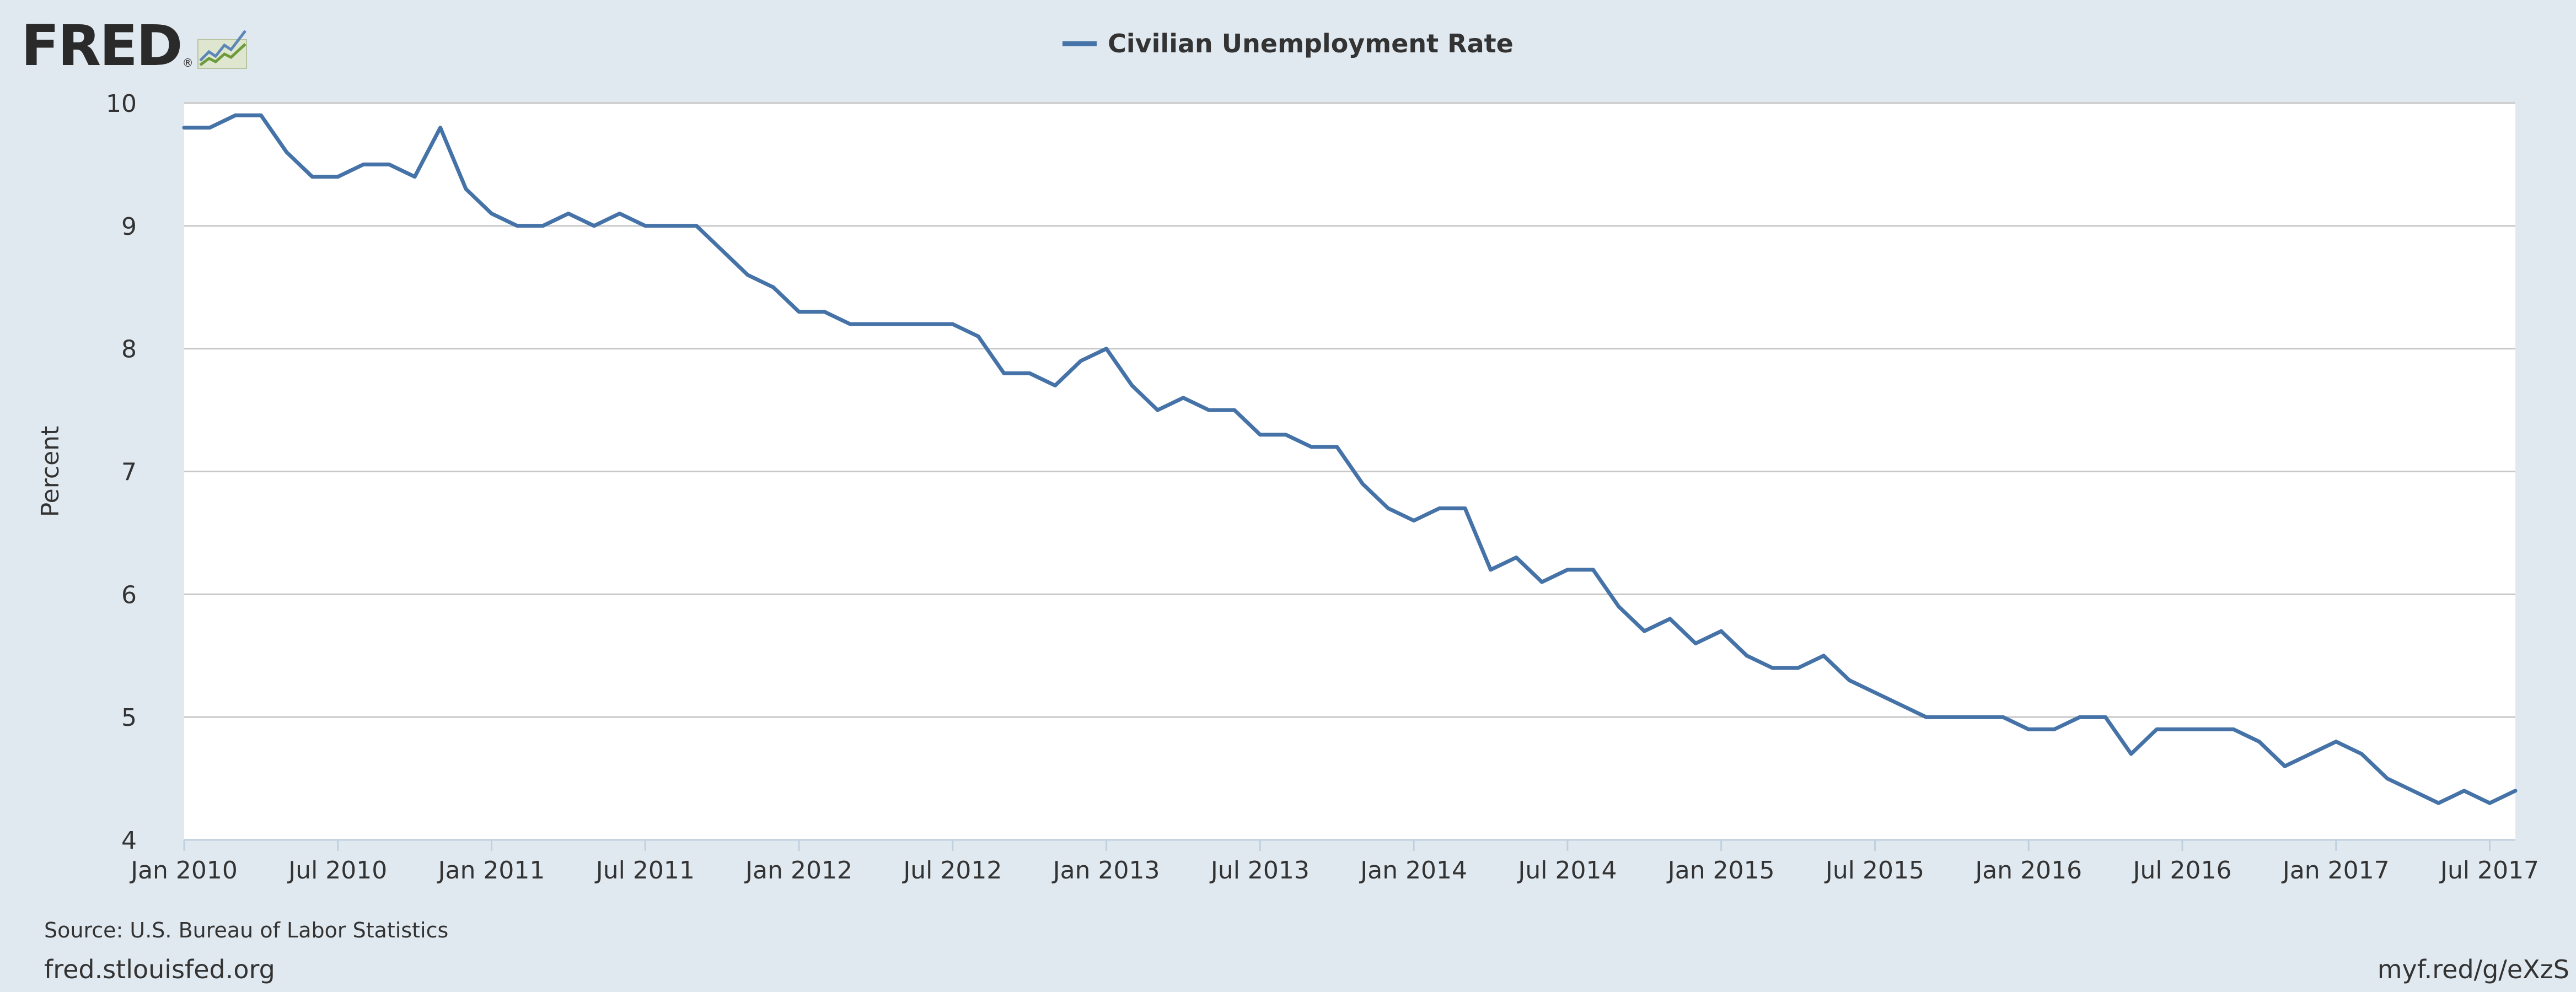 The width and height of the screenshot is (2576, 992). I want to click on fred-logo-text: FRED, so click(102, 46).